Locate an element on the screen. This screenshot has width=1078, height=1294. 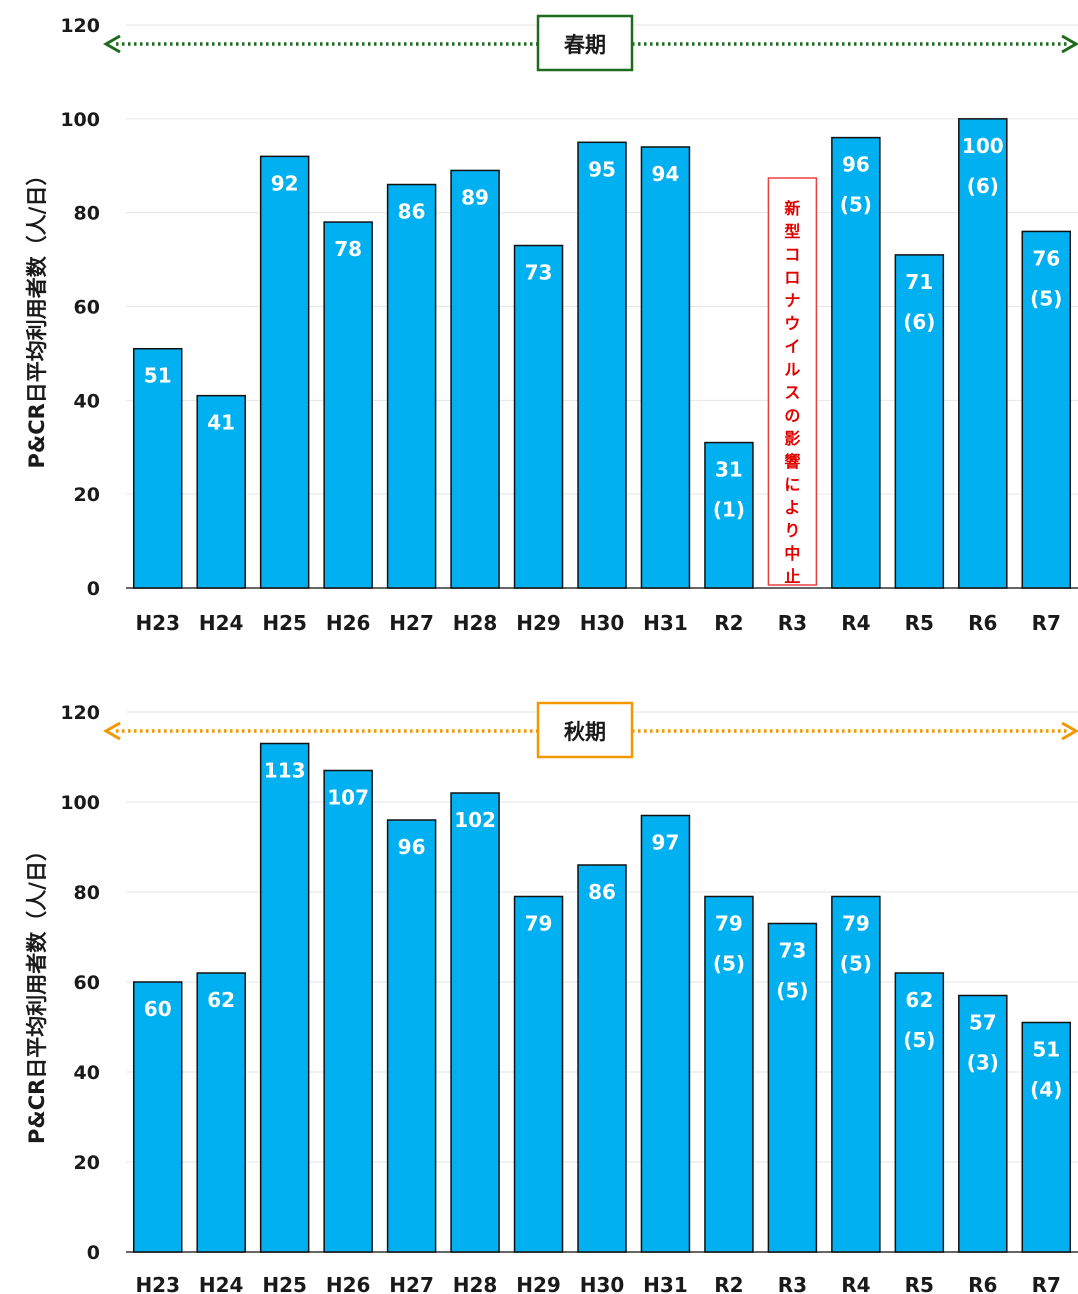
bar-sub-label: (3) is located at coordinates (983, 1063).